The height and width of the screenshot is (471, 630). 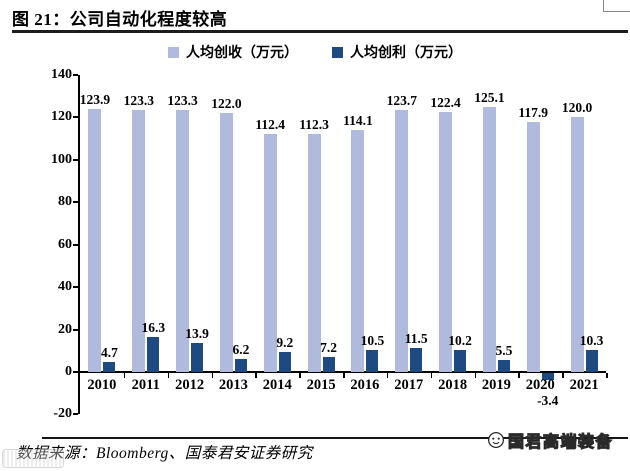 I want to click on legend-label: 人均创收（万元）, so click(x=242, y=53).